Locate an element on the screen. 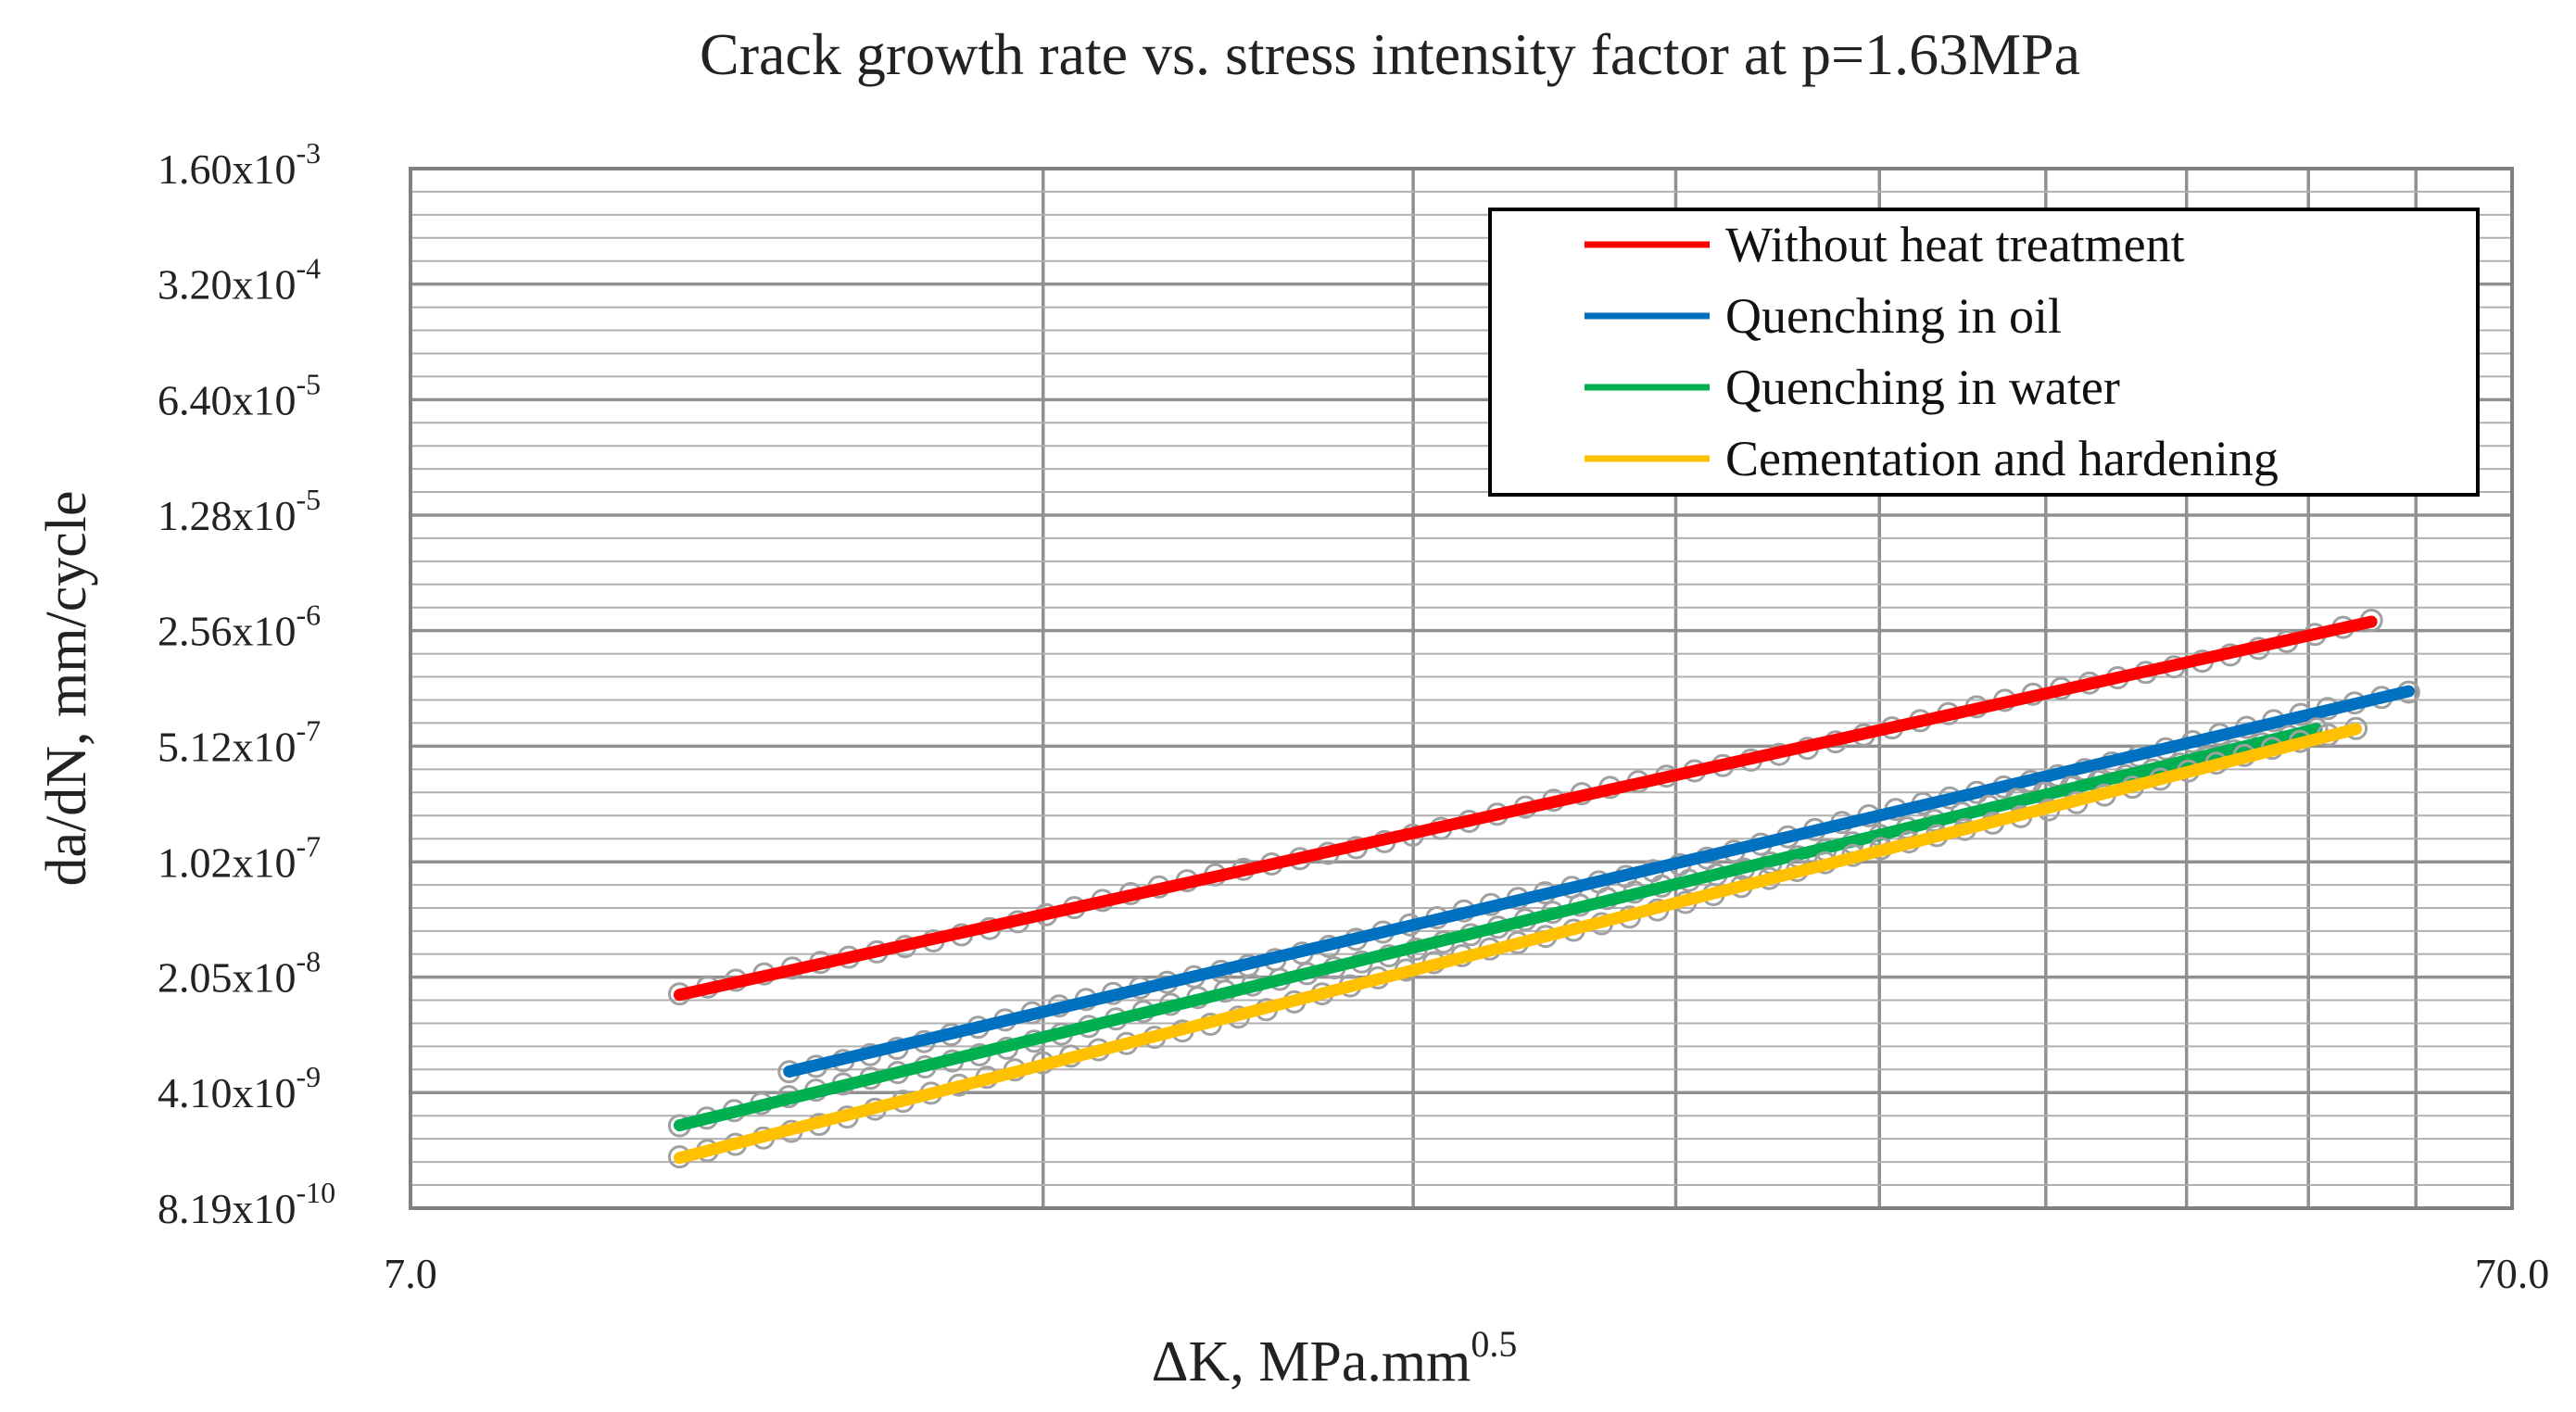 This screenshot has height=1412, width=2576. y-tick-exponent: -4 is located at coordinates (309, 268).